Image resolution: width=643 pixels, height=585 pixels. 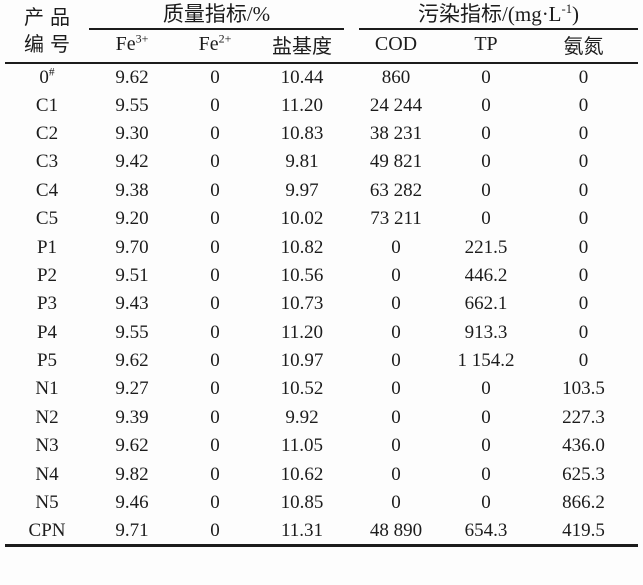 I want to click on row-id-cell: N1, so click(x=47, y=389).